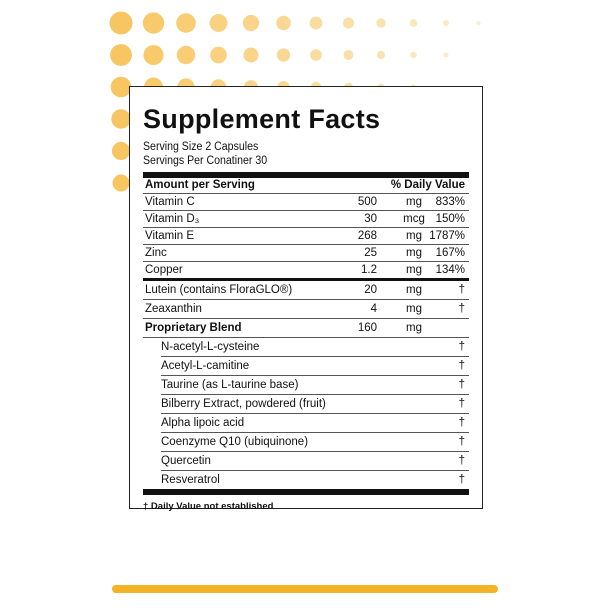  I want to click on table-row: Zinc 25 mg 167%, so click(306, 253).